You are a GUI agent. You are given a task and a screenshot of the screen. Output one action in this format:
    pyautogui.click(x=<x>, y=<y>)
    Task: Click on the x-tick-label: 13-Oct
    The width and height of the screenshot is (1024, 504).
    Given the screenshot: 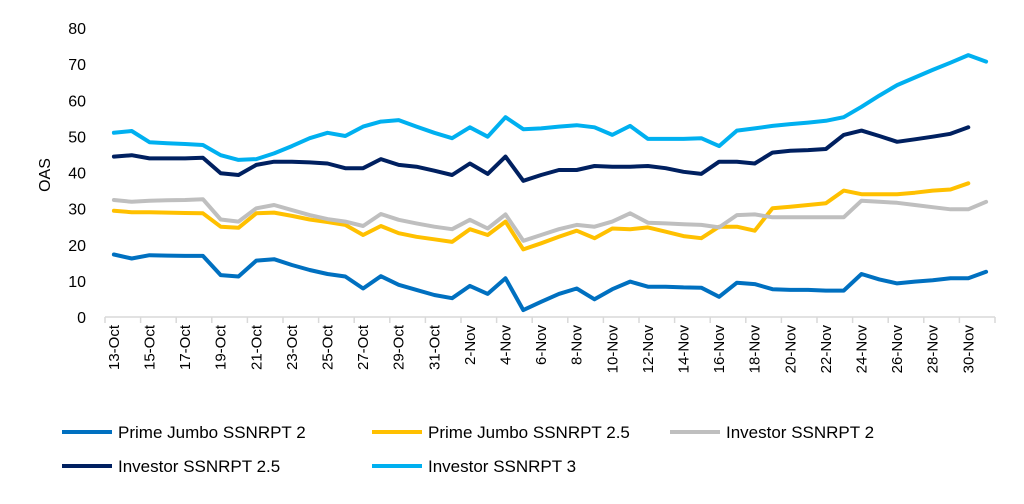 What is the action you would take?
    pyautogui.click(x=114, y=347)
    